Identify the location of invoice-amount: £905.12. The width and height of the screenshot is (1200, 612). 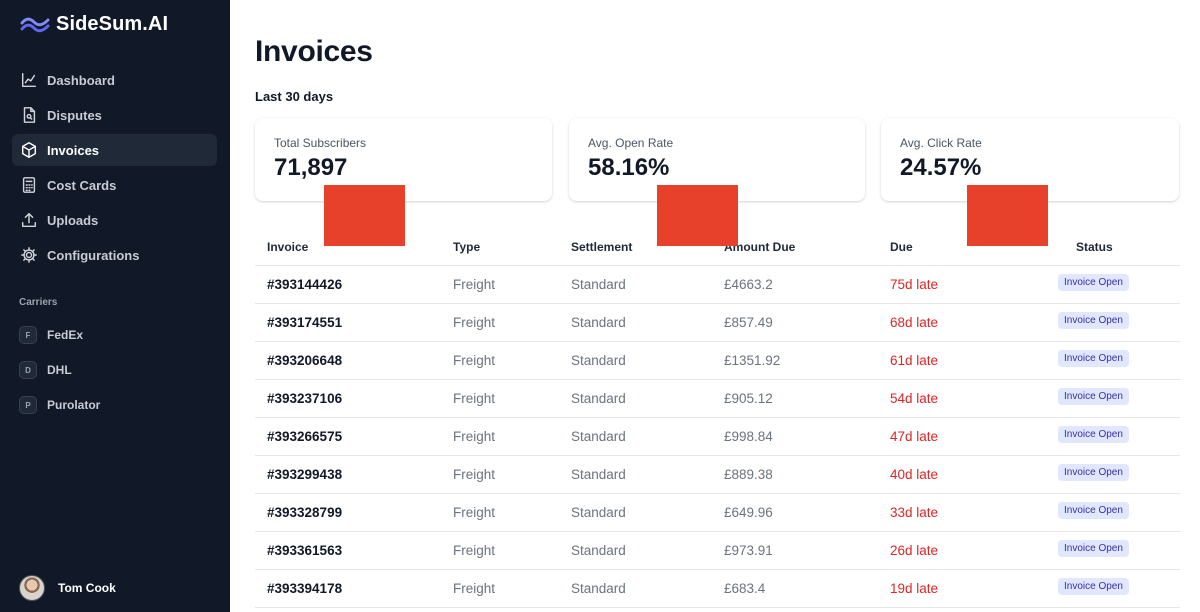
(748, 398).